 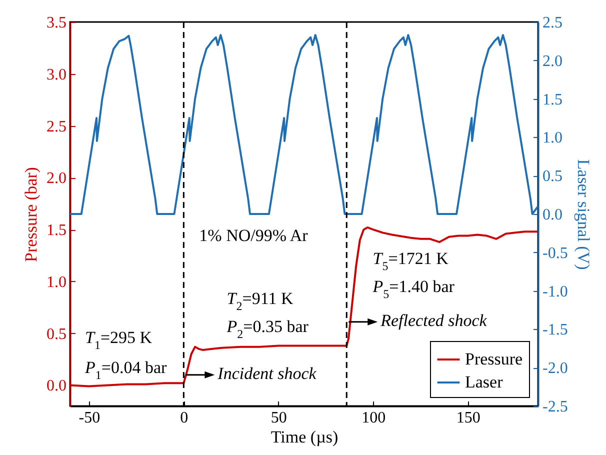 I want to click on y-tick-label: 3.0, so click(x=56, y=75).